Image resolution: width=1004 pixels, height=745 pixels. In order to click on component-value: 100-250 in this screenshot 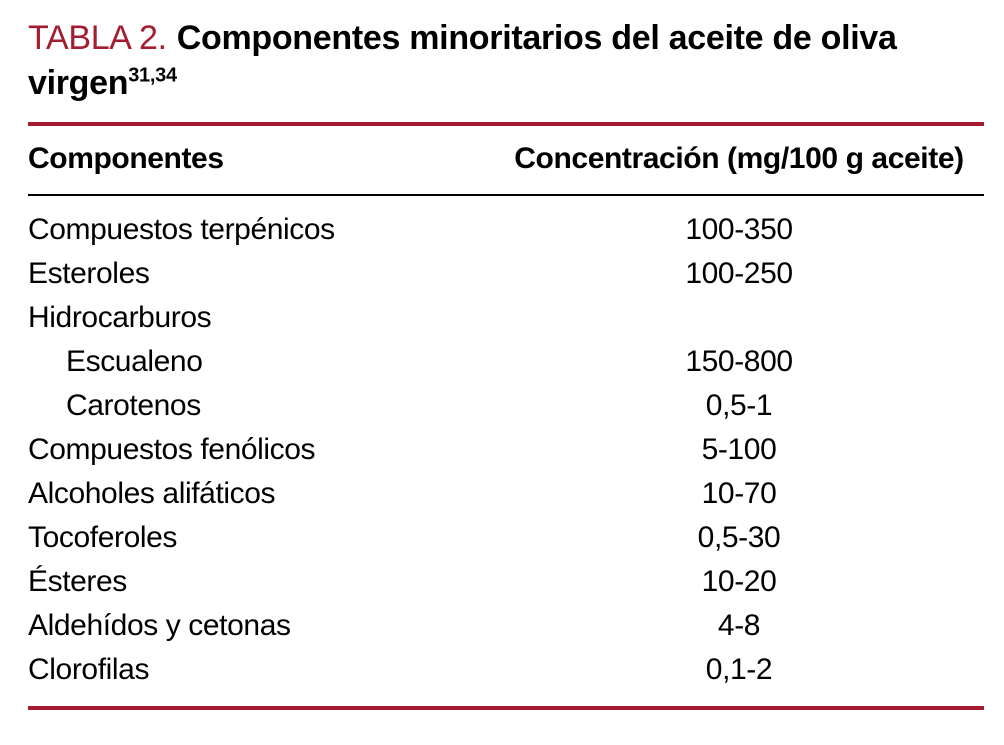, I will do `click(739, 273)`.